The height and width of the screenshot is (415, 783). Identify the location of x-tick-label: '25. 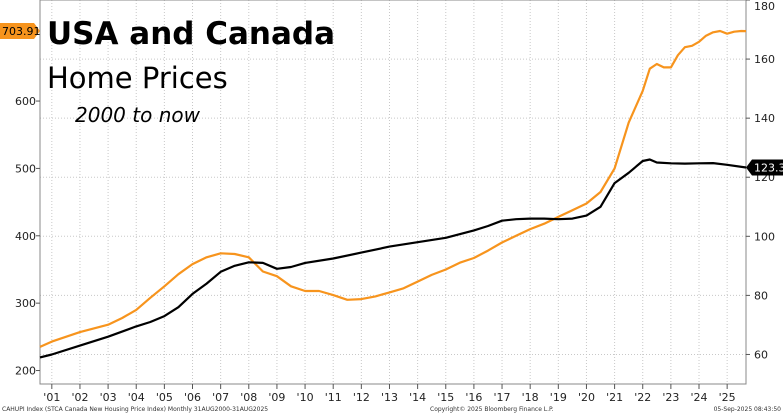
(727, 397).